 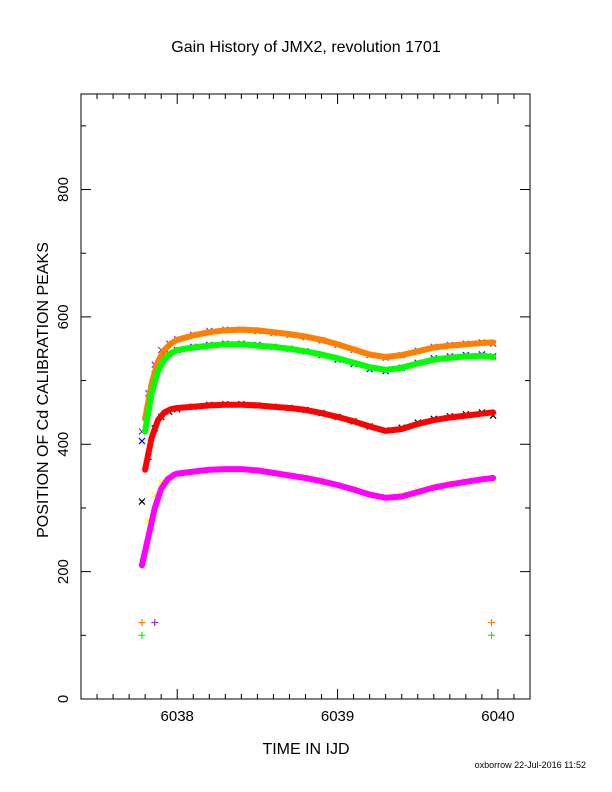 What do you see at coordinates (43, 390) in the screenshot?
I see `y-axis-label: POSITION OF Cd CALIBRATION PEAKS` at bounding box center [43, 390].